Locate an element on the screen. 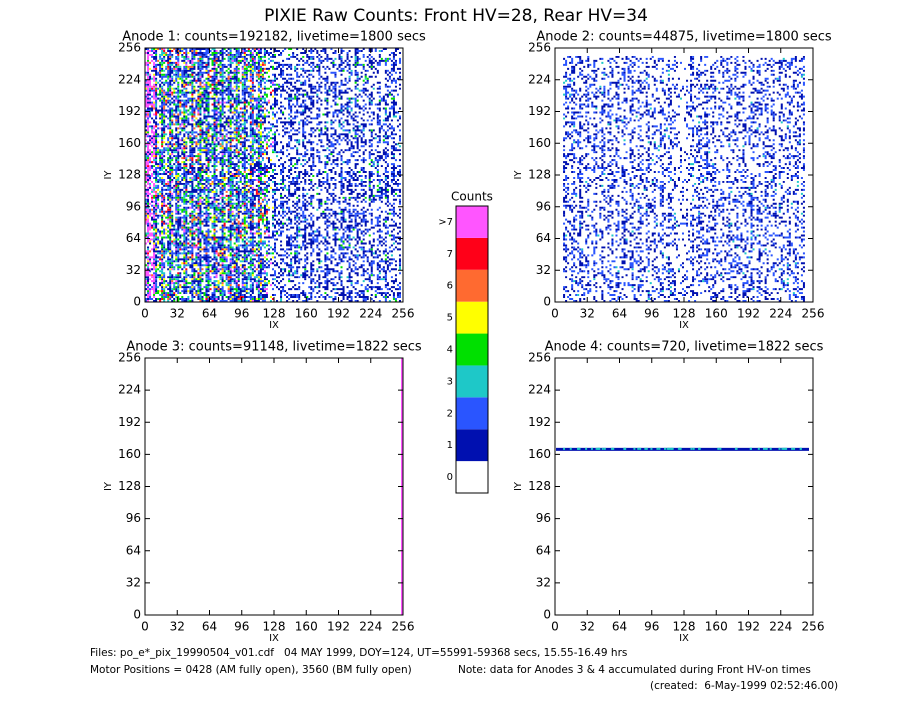 Image resolution: width=913 pixels, height=705 pixels. colorbar-label: >7 is located at coordinates (445, 222).